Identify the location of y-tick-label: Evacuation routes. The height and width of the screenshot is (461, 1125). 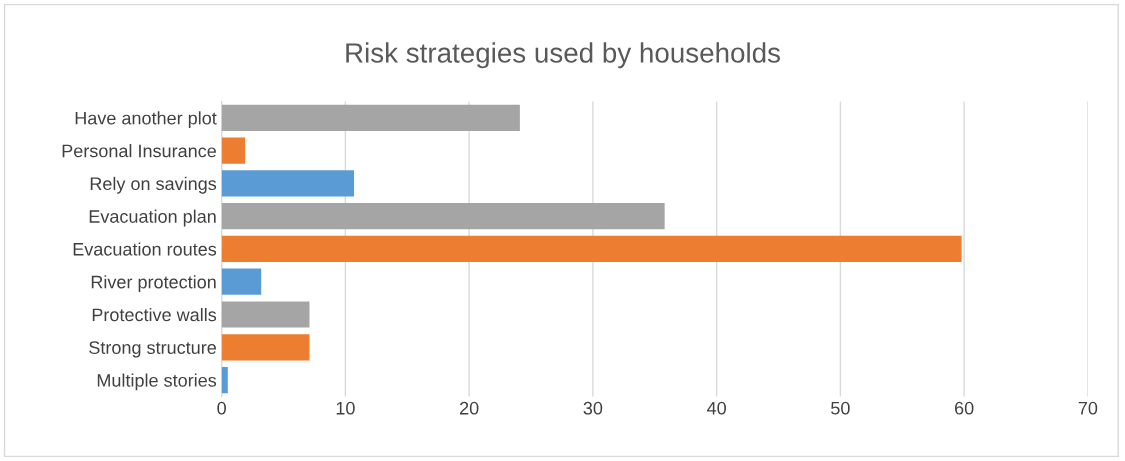
(145, 249).